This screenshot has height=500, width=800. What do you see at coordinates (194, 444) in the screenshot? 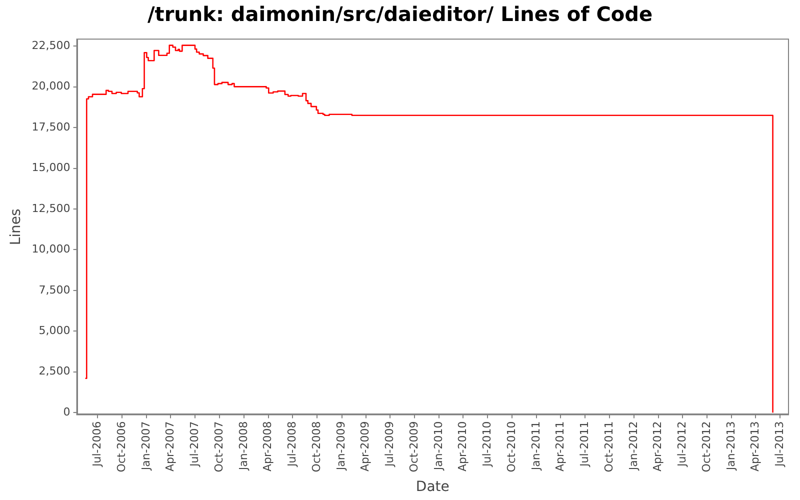
I see `x-tick-label: Jul-2007` at bounding box center [194, 444].